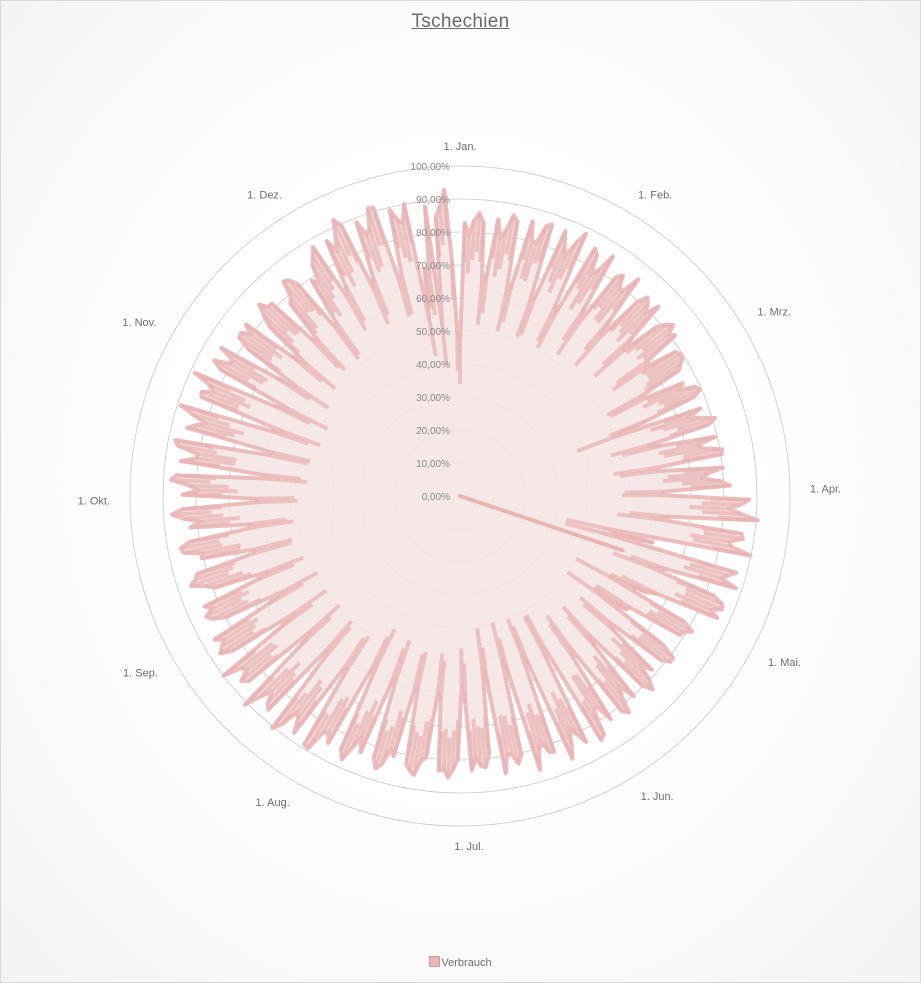 The height and width of the screenshot is (983, 921). I want to click on month-label: 1. Apr., so click(825, 490).